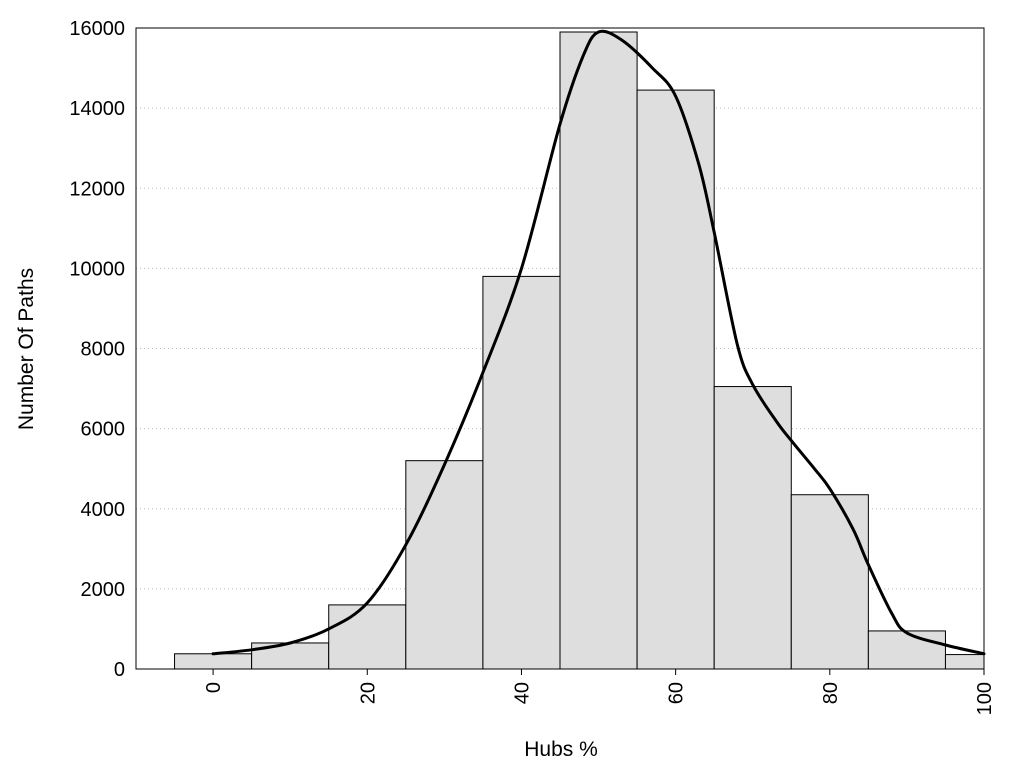 The width and height of the screenshot is (1024, 768). What do you see at coordinates (677, 693) in the screenshot?
I see `x-tick-label: 60` at bounding box center [677, 693].